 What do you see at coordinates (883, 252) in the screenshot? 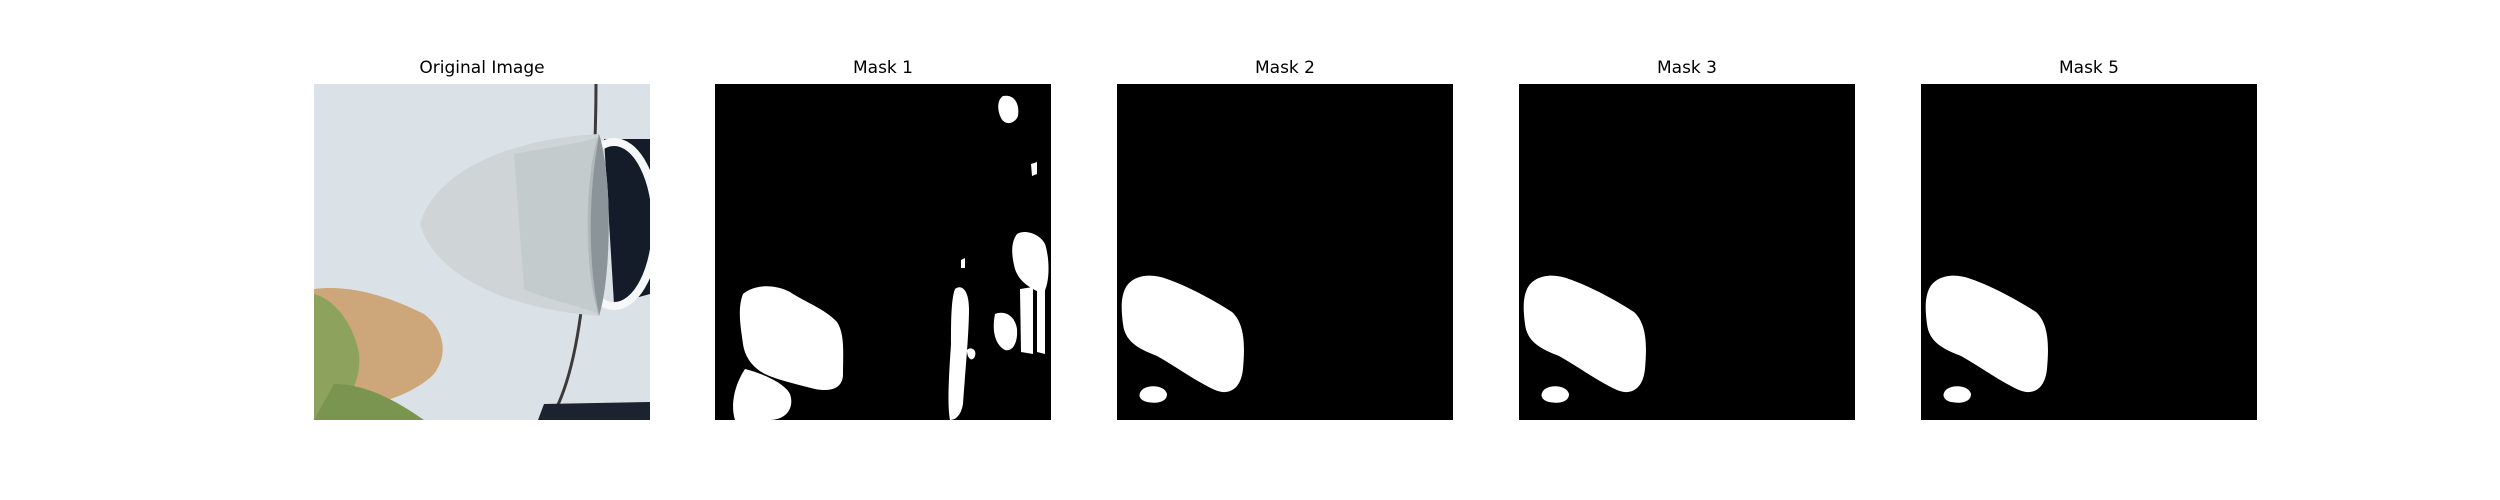
I see `mask-1-image` at bounding box center [883, 252].